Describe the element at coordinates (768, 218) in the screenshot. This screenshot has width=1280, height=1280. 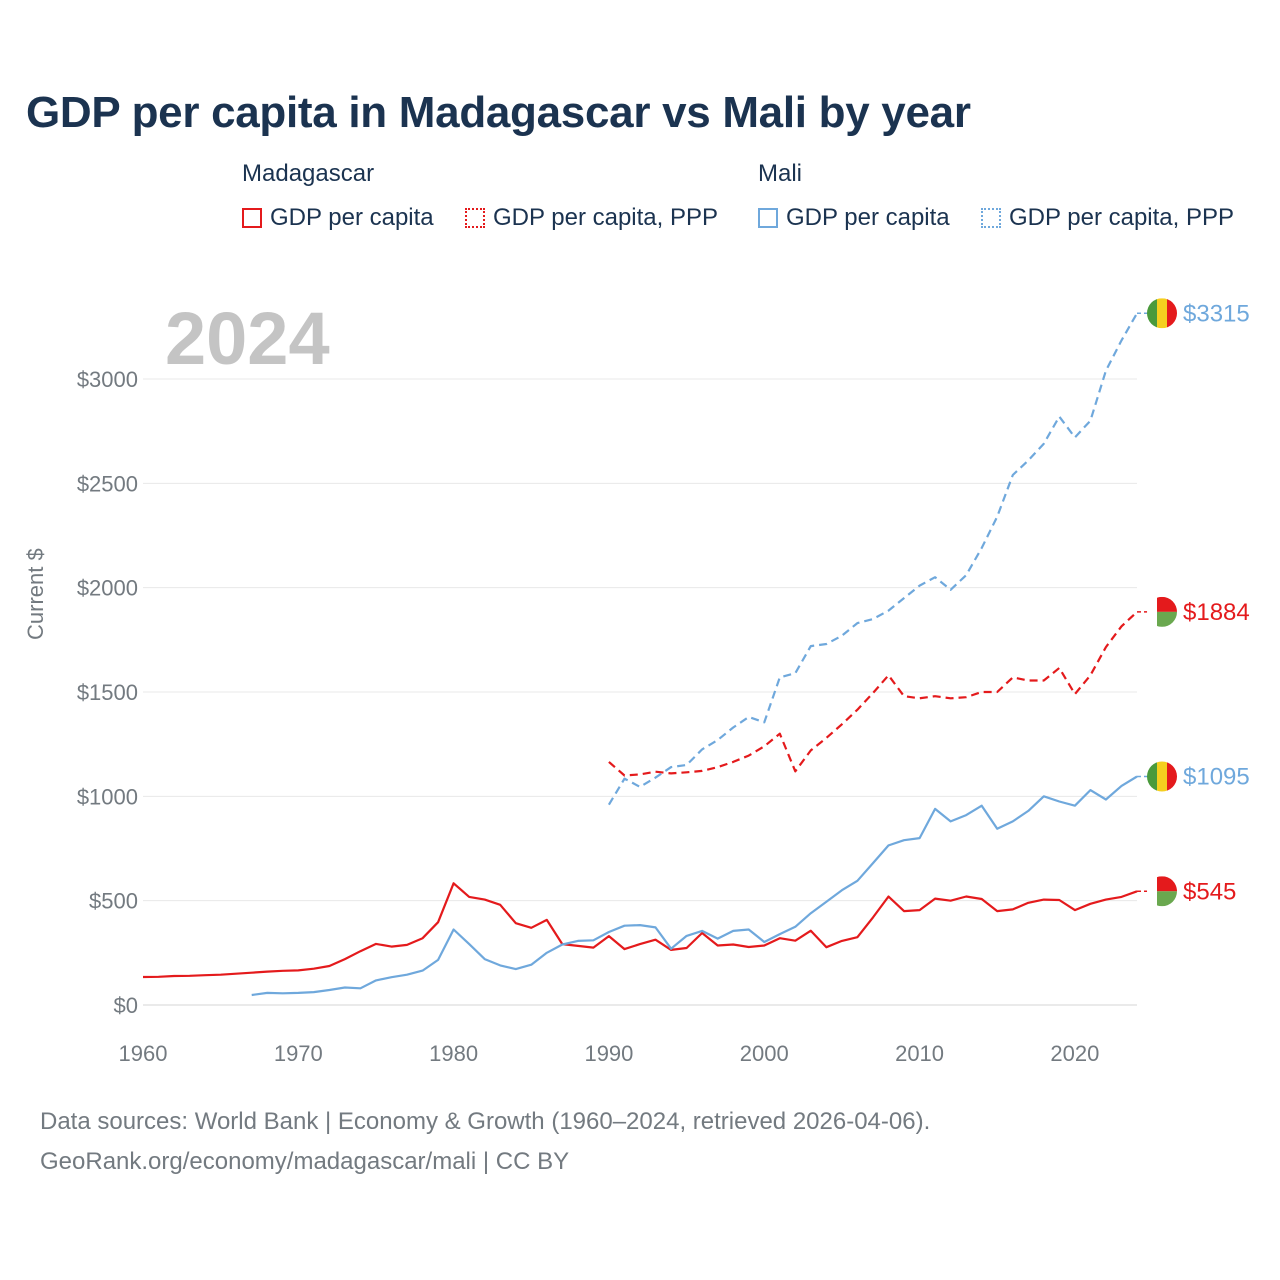
I see `legend-swatch-solid-blue` at that location.